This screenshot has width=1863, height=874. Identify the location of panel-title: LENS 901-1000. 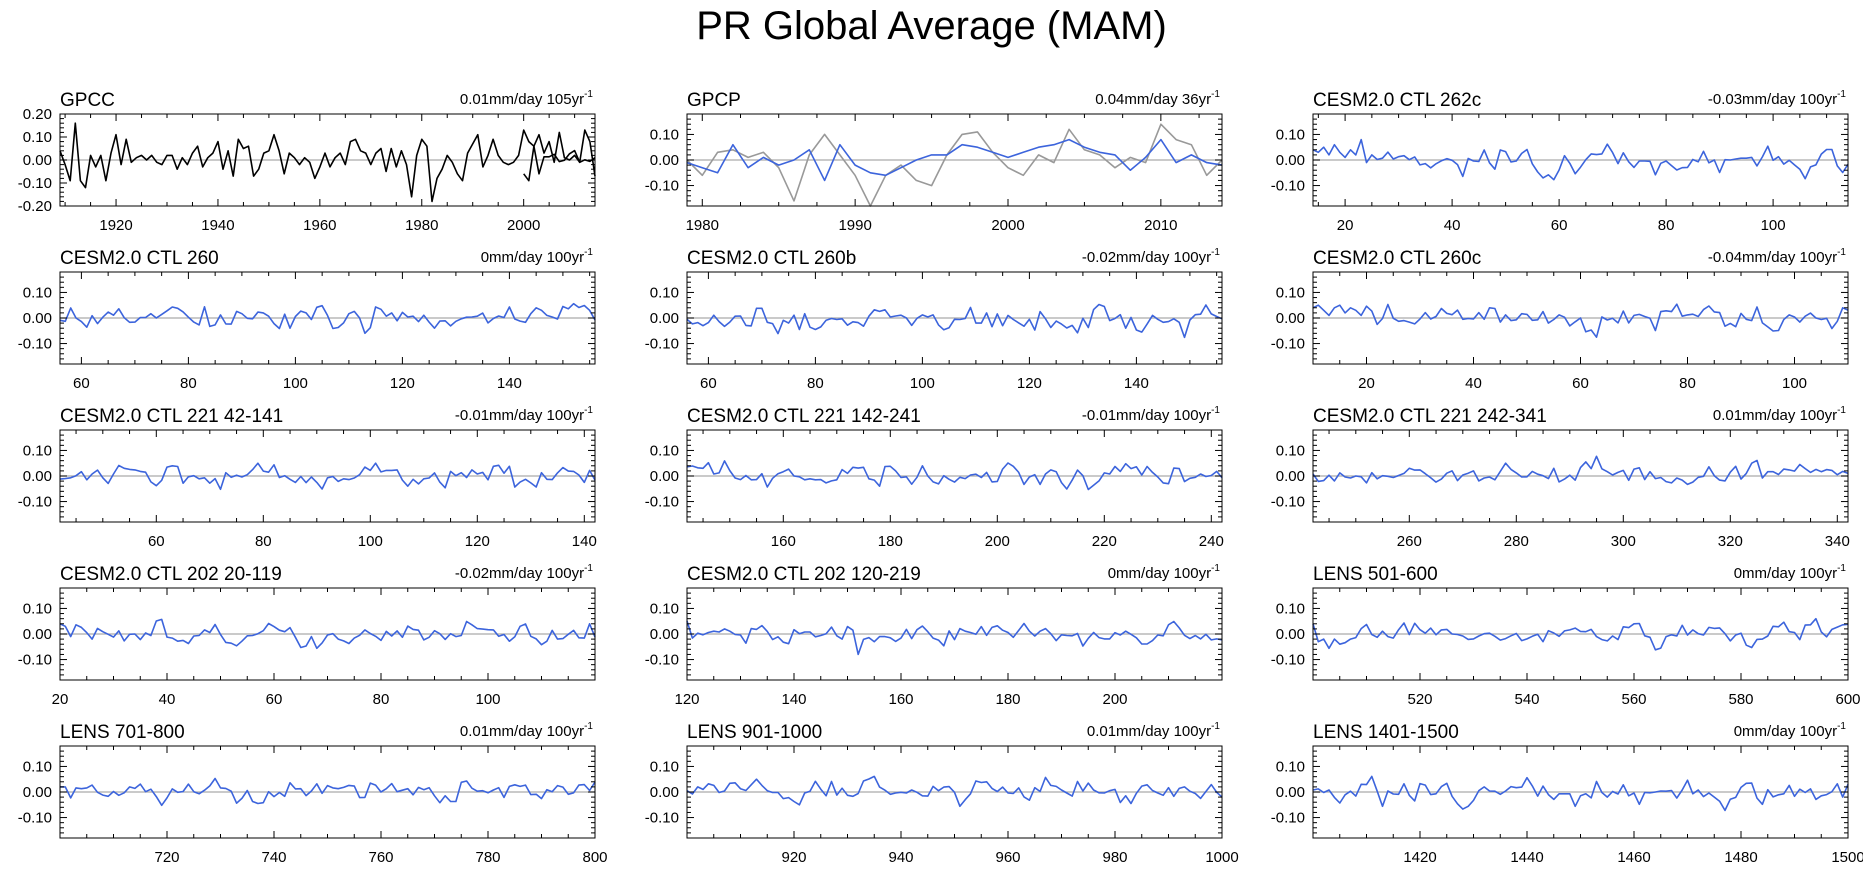
(754, 732).